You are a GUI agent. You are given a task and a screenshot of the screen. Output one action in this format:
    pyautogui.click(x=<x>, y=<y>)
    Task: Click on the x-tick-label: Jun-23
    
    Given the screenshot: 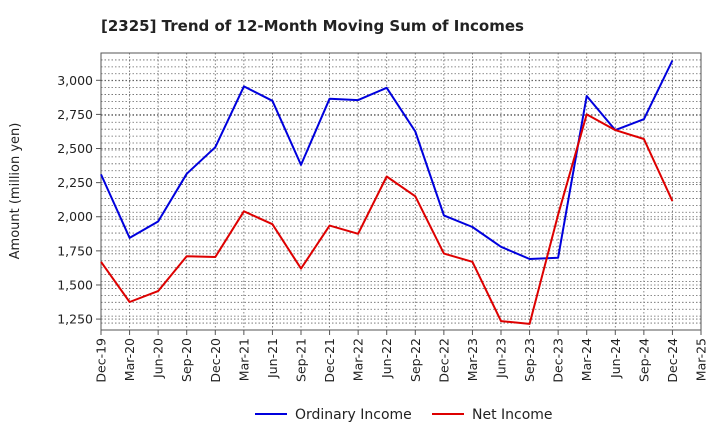 What is the action you would take?
    pyautogui.click(x=501, y=358)
    